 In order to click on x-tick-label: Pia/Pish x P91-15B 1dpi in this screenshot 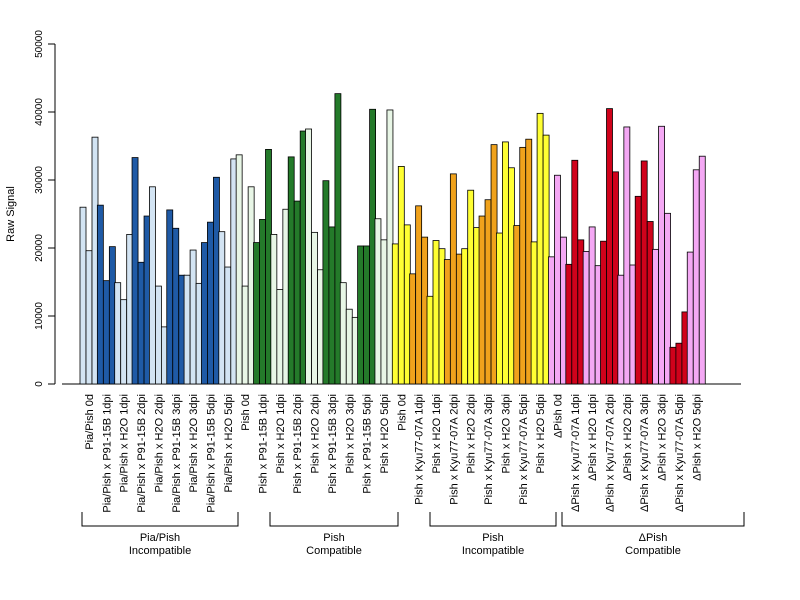, I will do `click(107, 453)`.